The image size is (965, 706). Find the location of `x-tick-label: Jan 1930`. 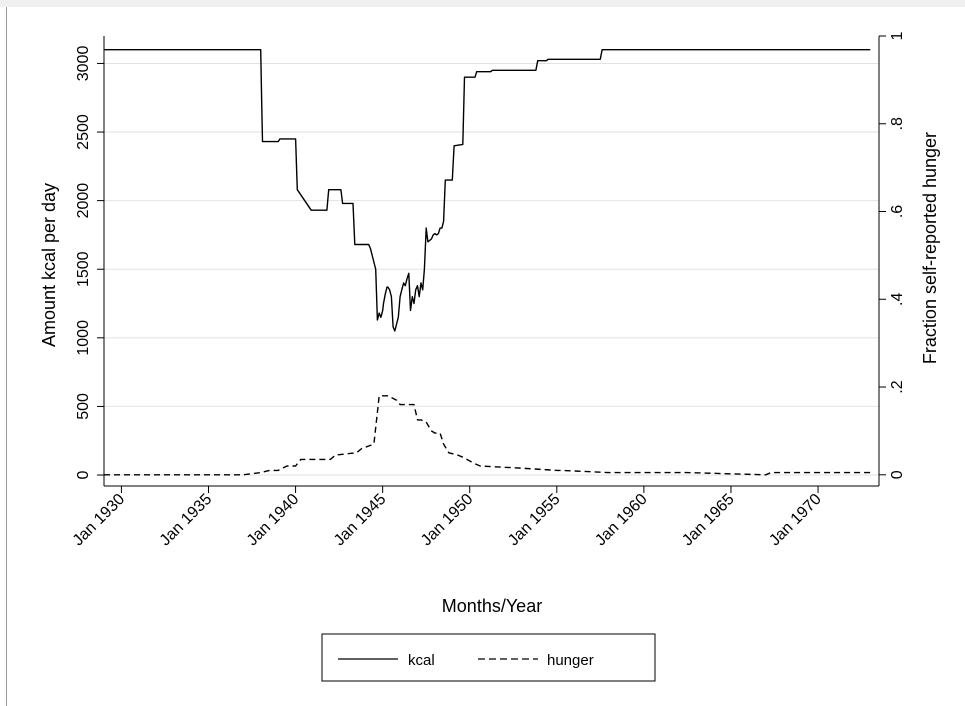

x-tick-label: Jan 1930 is located at coordinates (99, 520).